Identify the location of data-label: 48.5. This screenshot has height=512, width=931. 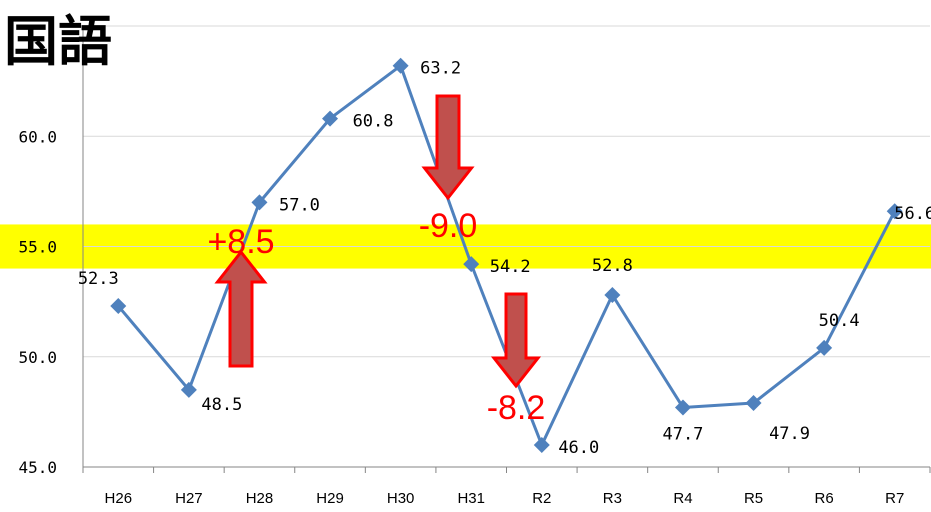
(221, 405).